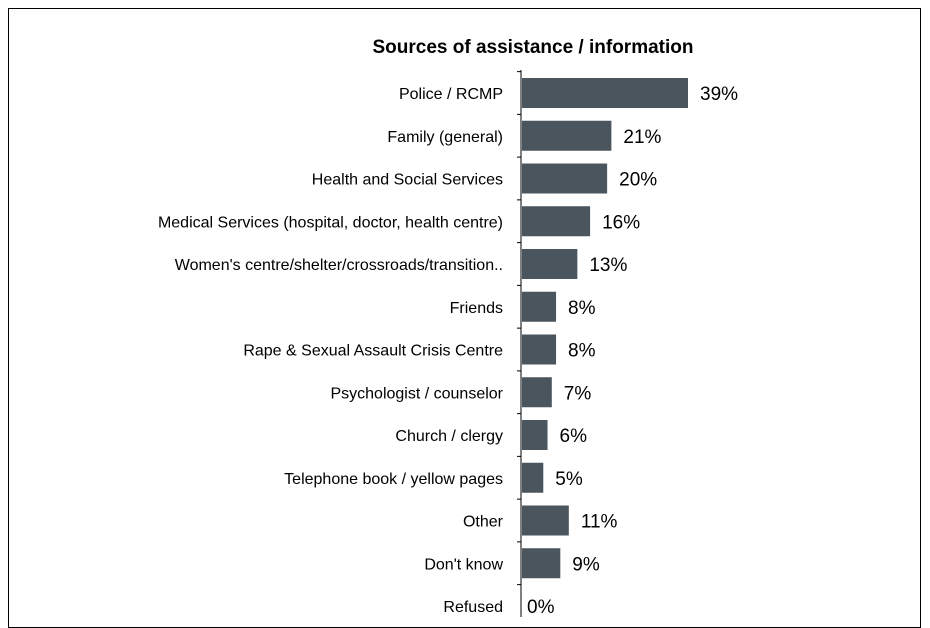  I want to click on category-label: Police / RCMP, so click(451, 94).